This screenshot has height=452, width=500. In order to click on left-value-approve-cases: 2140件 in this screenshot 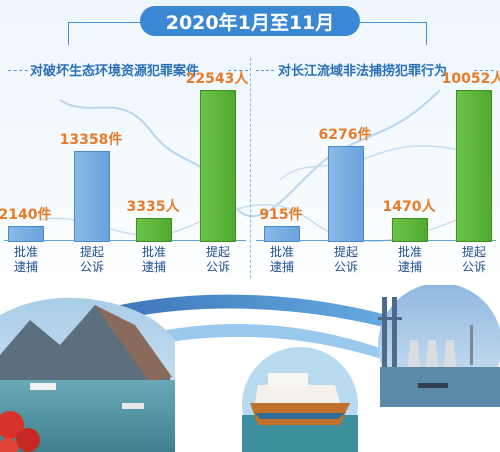, I will do `click(26, 214)`.